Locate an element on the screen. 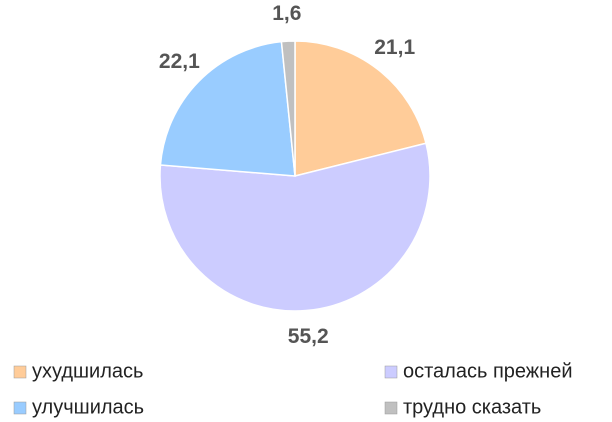 This screenshot has height=422, width=612. legend-label: осталась прежней is located at coordinates (488, 371).